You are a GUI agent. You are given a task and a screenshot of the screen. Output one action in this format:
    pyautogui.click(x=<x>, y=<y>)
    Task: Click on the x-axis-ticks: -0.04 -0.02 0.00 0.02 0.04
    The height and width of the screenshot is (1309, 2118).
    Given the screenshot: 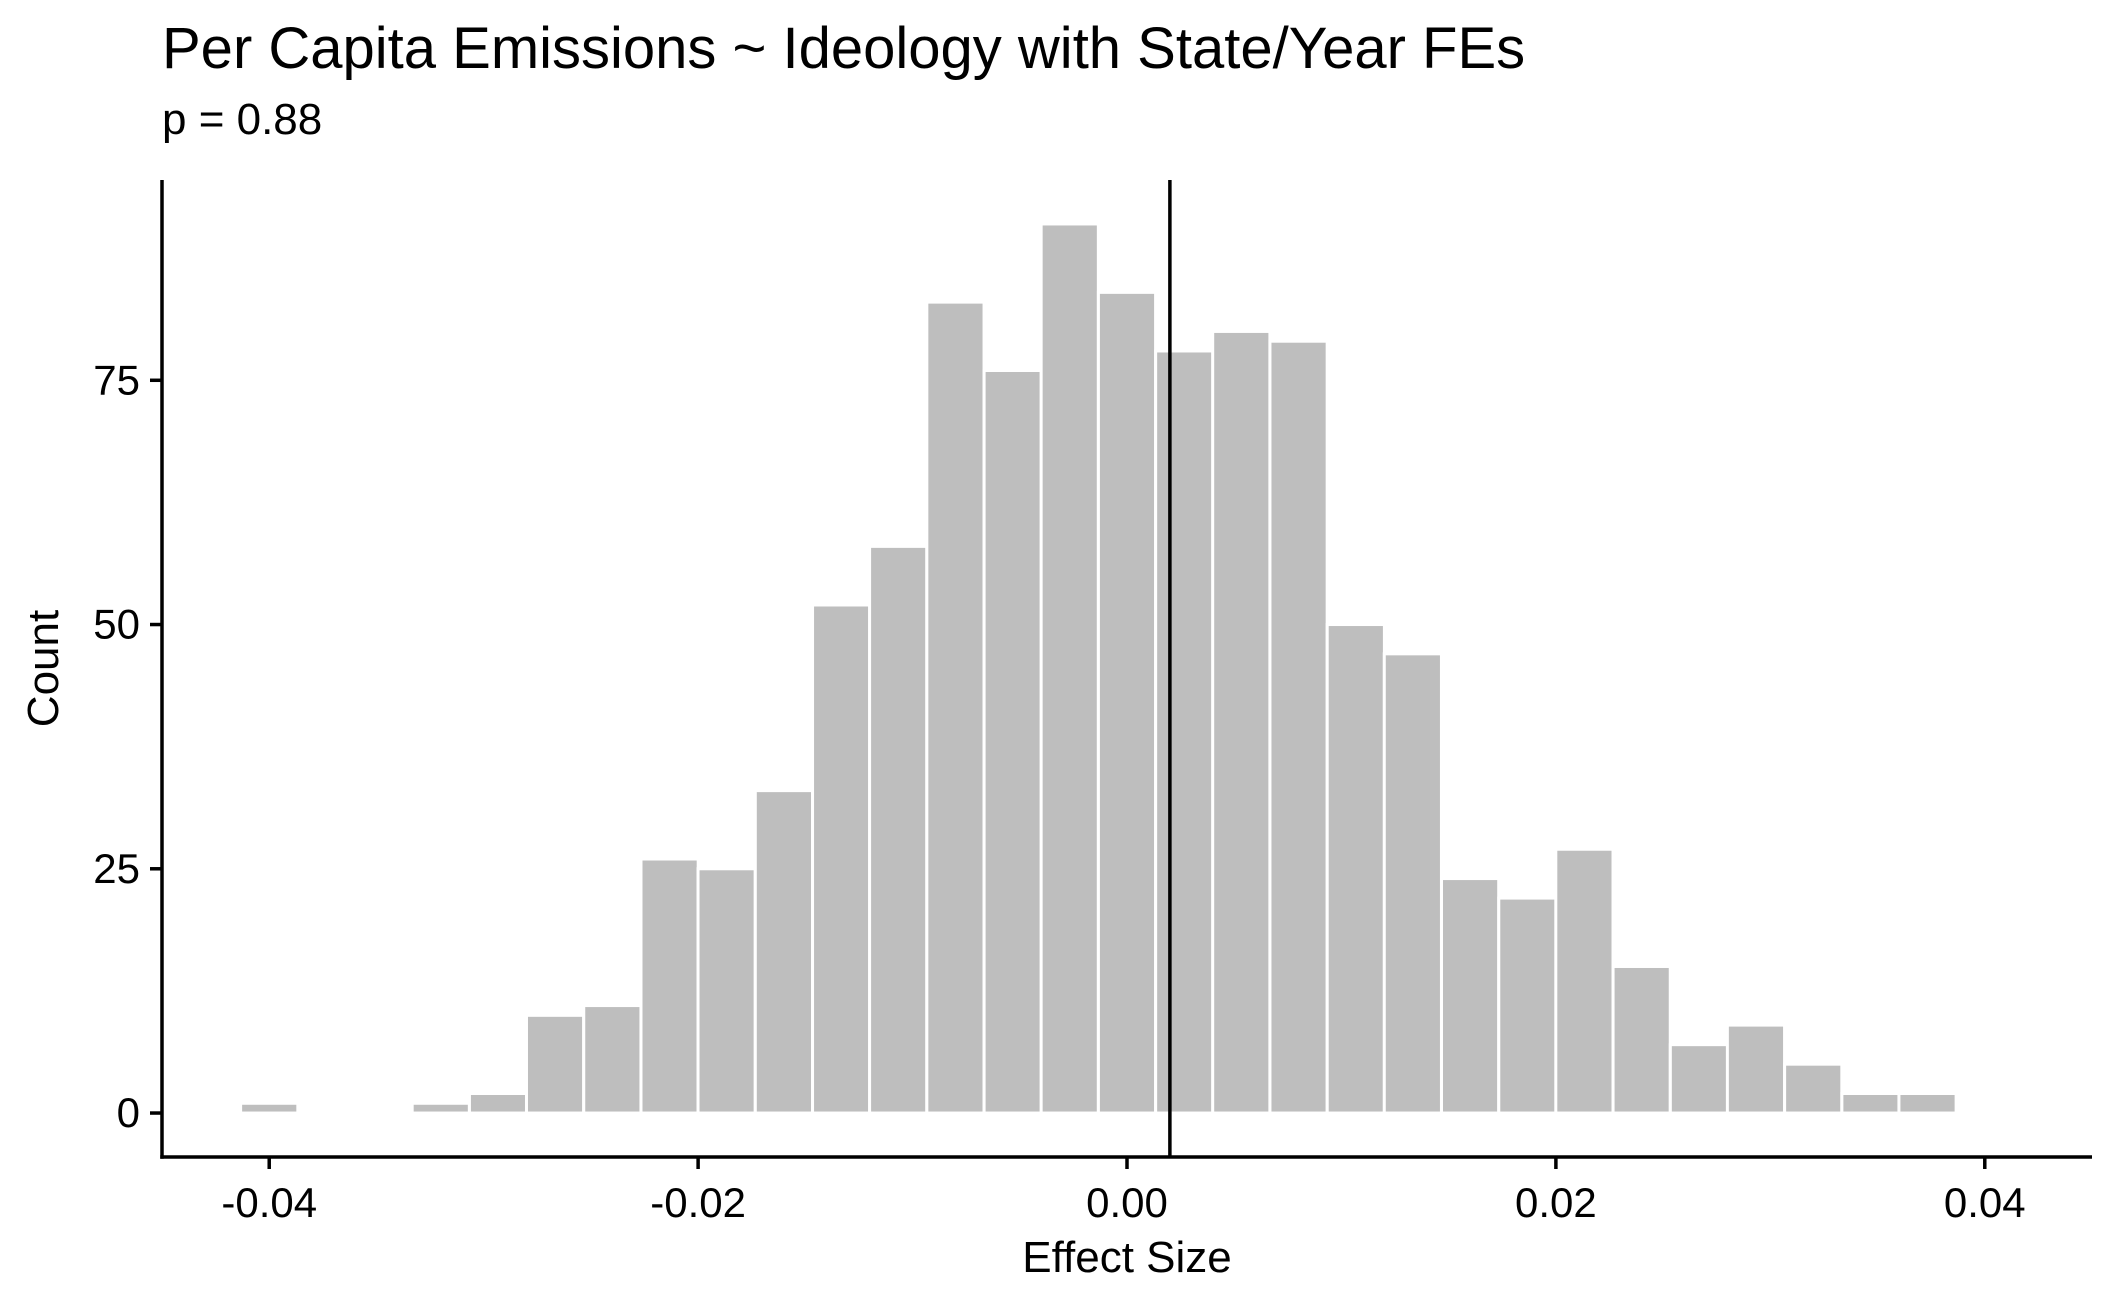 What is the action you would take?
    pyautogui.click(x=1123, y=1191)
    